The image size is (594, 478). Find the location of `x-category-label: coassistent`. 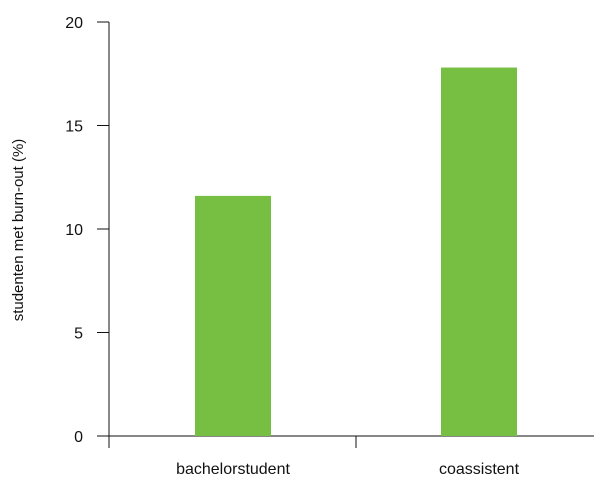

x-category-label: coassistent is located at coordinates (479, 469).